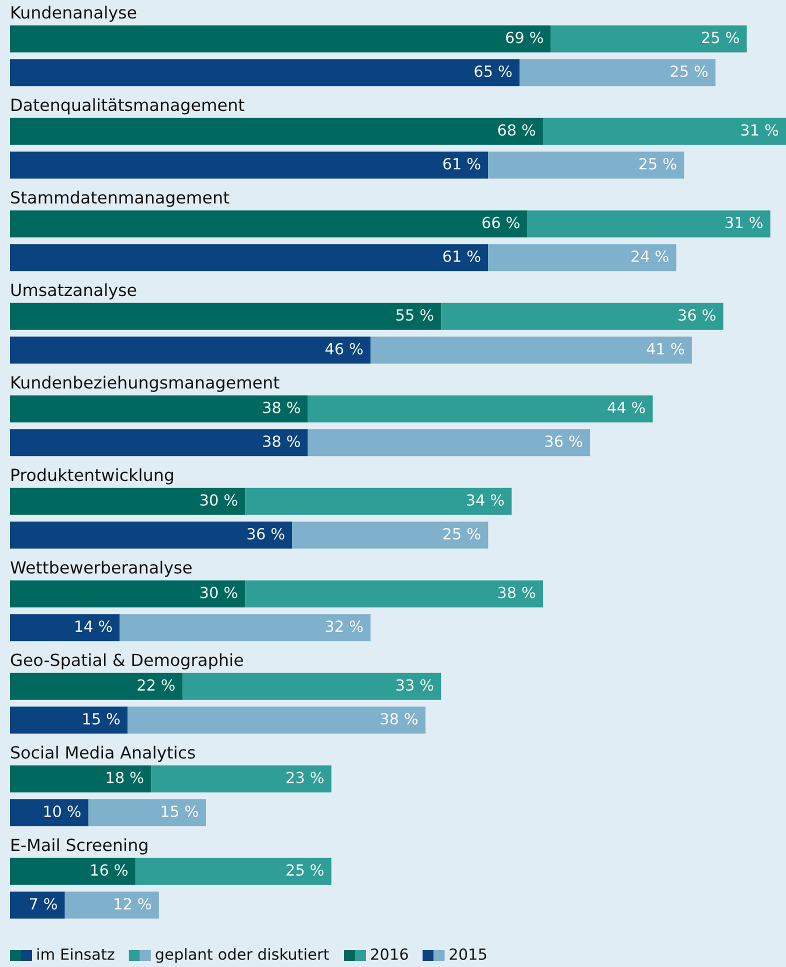 This screenshot has height=967, width=786. I want to click on annotation: 2015, so click(468, 954).